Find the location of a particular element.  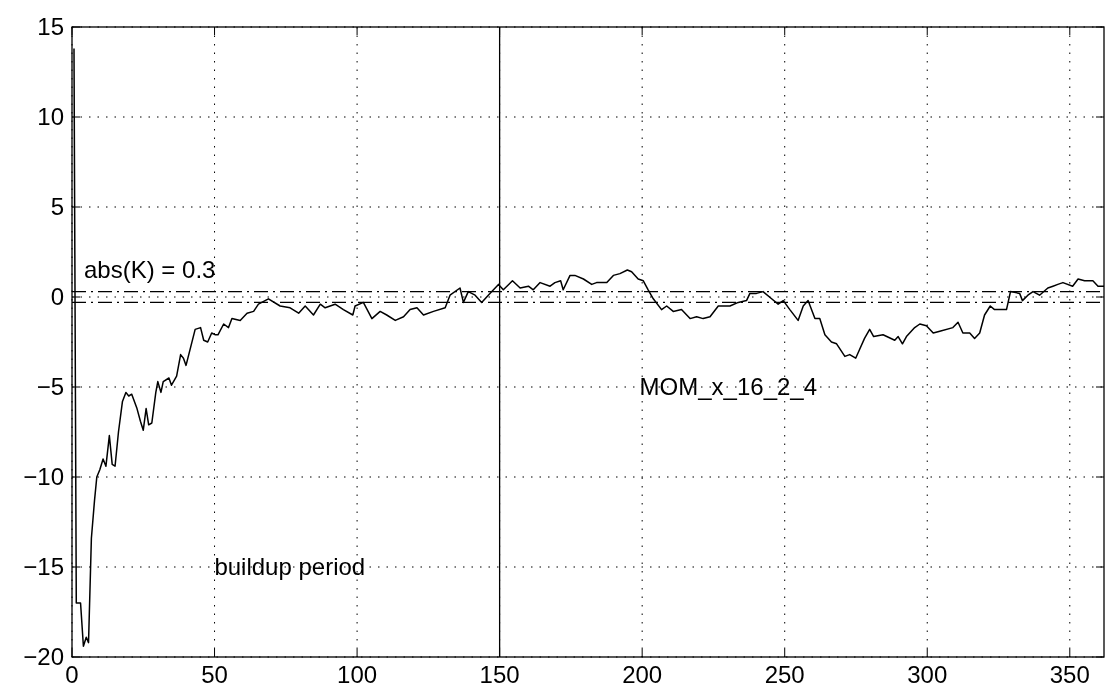

y-tick-label: −10 is located at coordinates (43, 477).